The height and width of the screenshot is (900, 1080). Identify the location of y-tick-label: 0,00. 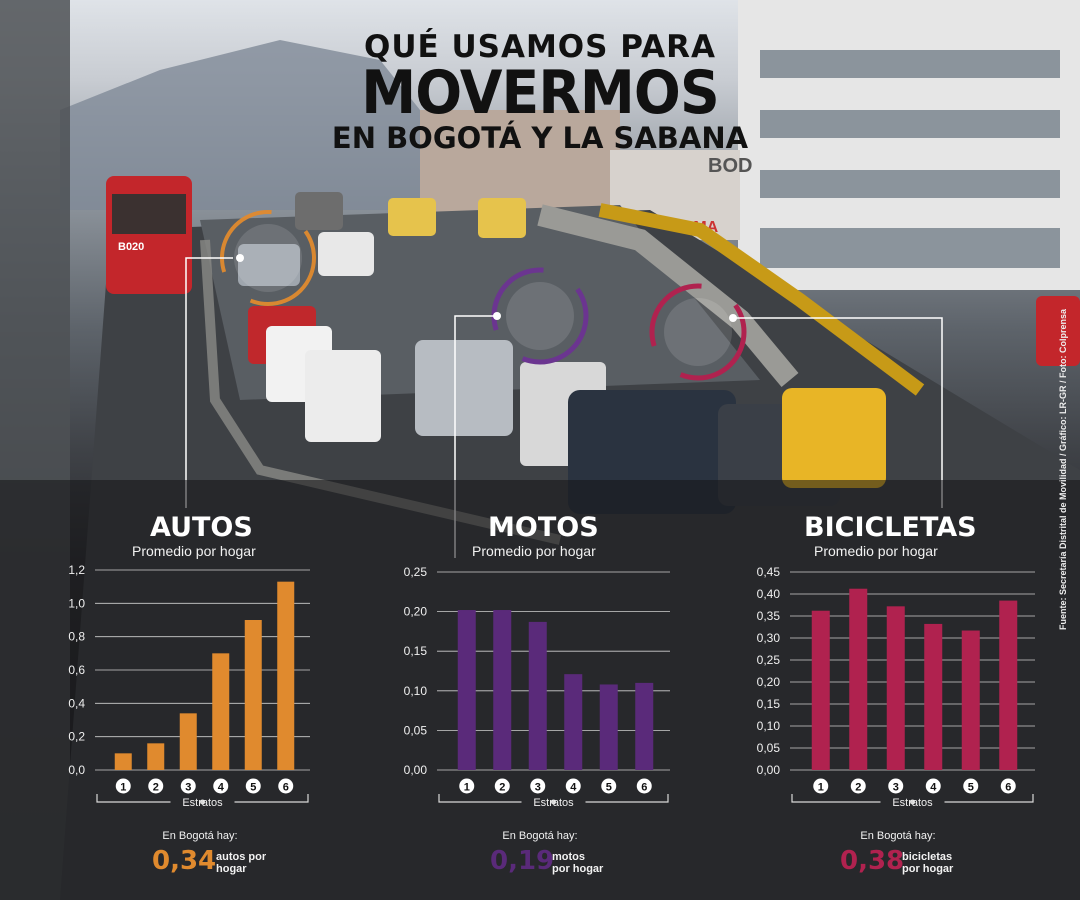
(769, 770).